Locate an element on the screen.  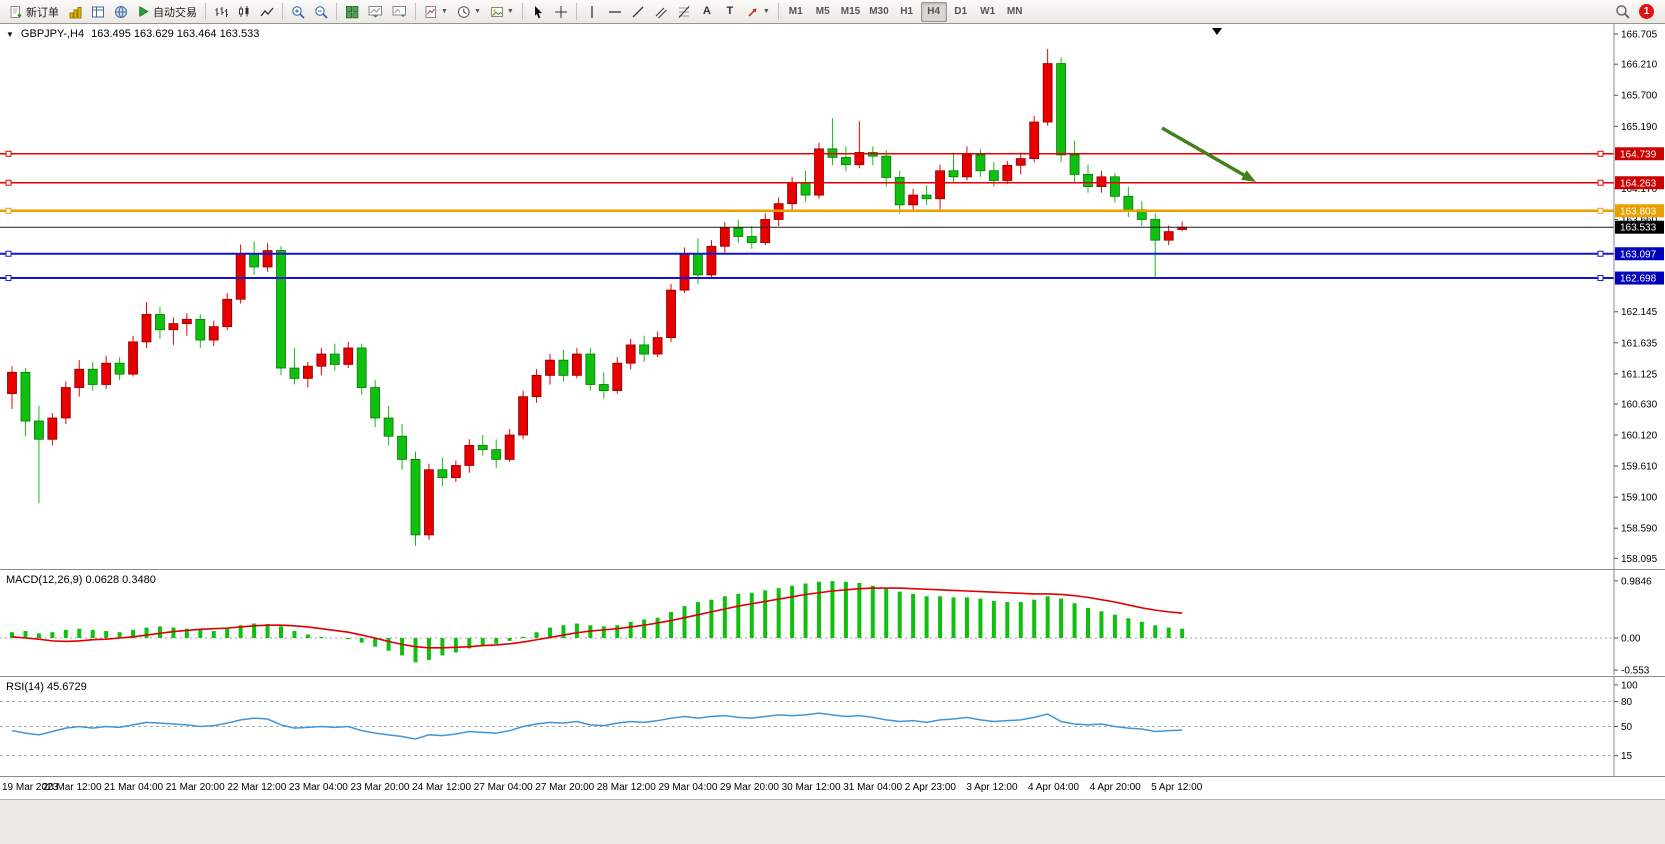
new-chart-icon is located at coordinates (430, 11).